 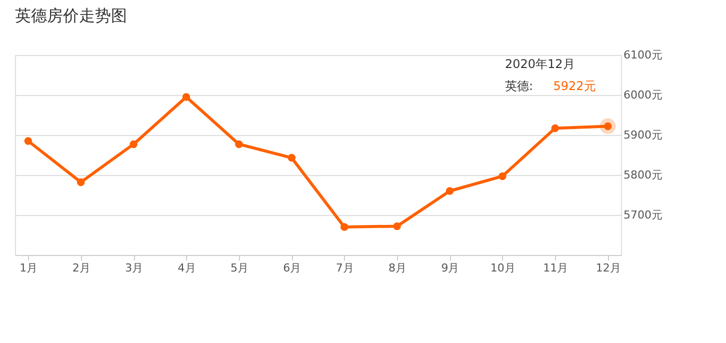 What do you see at coordinates (643, 95) in the screenshot?
I see `y-tick-label: 6000元` at bounding box center [643, 95].